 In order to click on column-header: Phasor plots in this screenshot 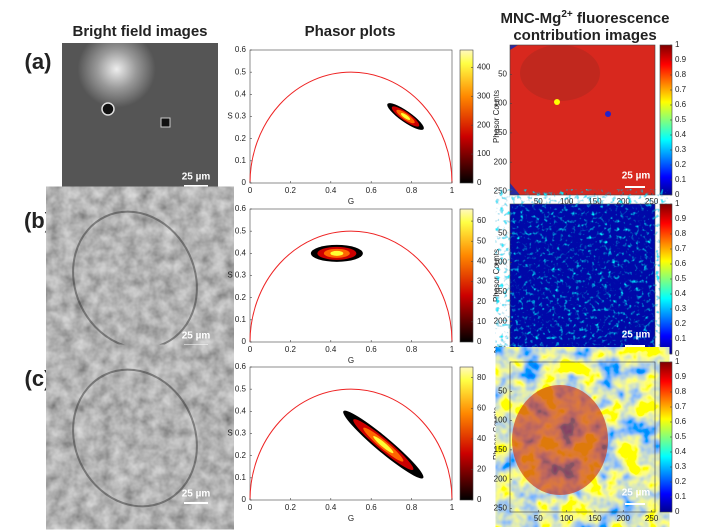, I will do `click(350, 31)`.